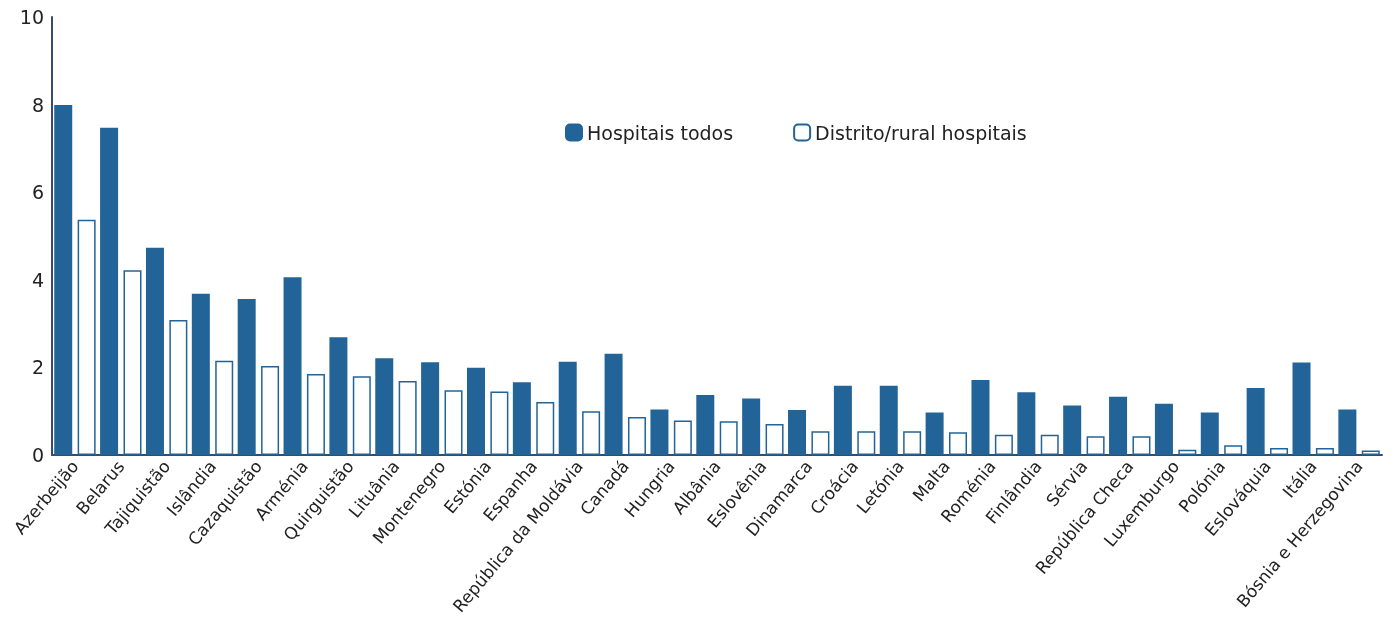 This screenshot has height=638, width=1400. Describe the element at coordinates (31, 17) in the screenshot. I see `y-tick-label: 10` at that location.